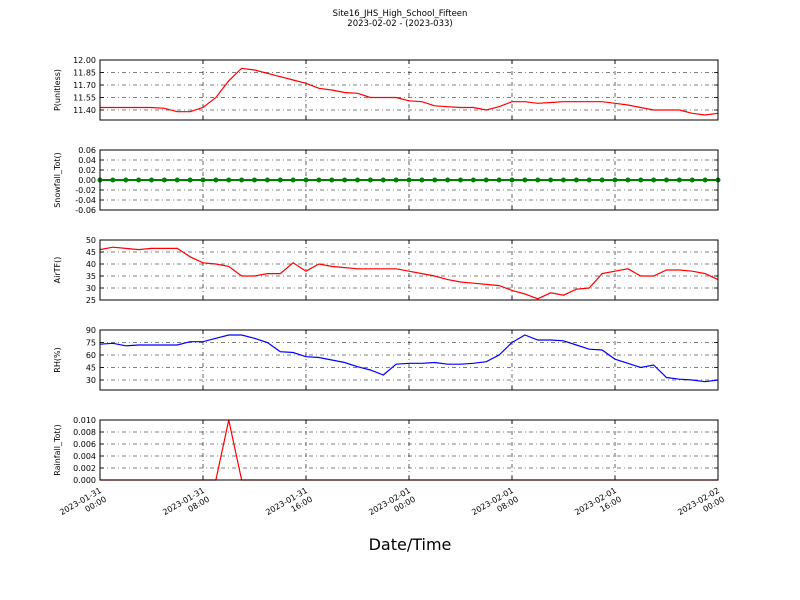  Describe the element at coordinates (91, 276) in the screenshot. I see `y-tick-label: 35` at that location.